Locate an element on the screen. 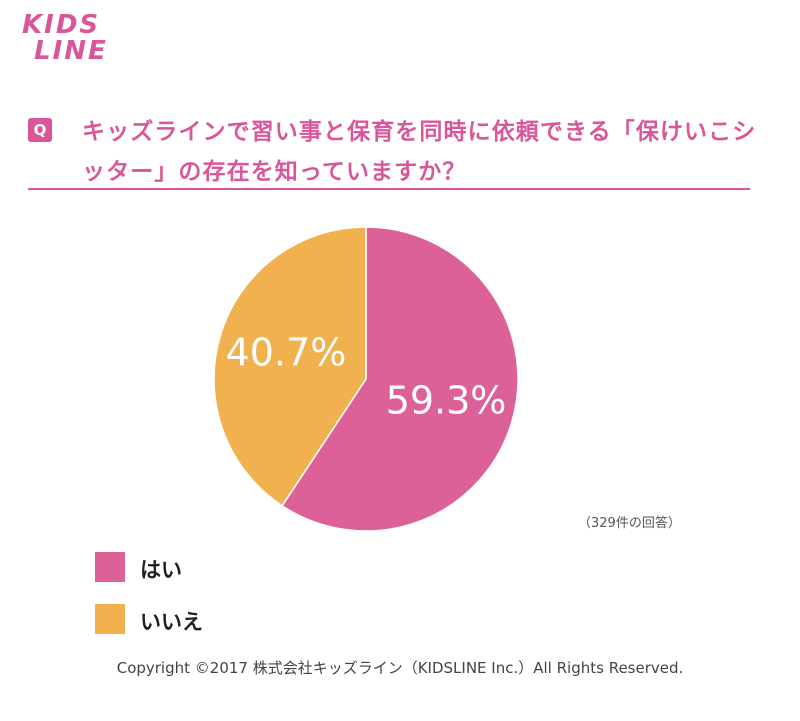  logo: KIDS LINE is located at coordinates (65, 38).